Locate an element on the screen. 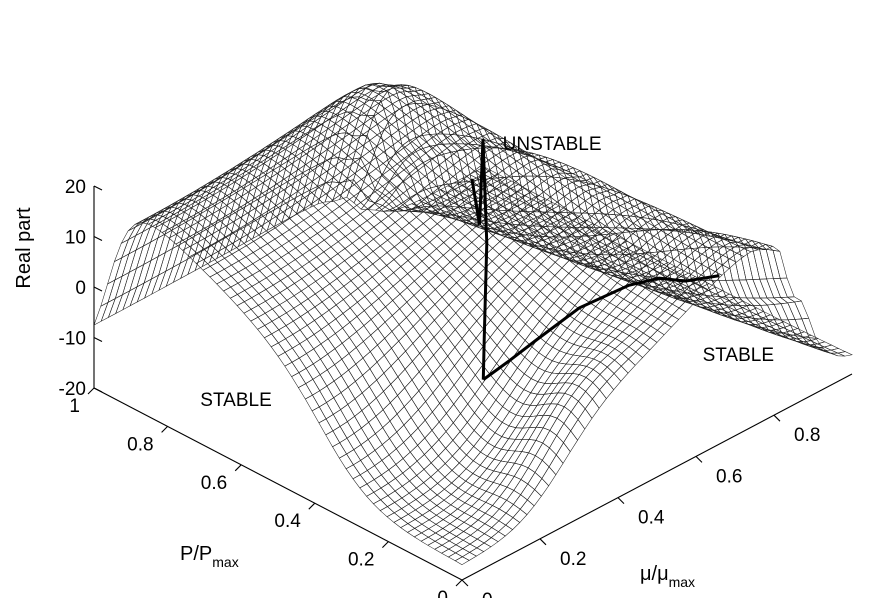  stability-boundary is located at coordinates (595, 259).